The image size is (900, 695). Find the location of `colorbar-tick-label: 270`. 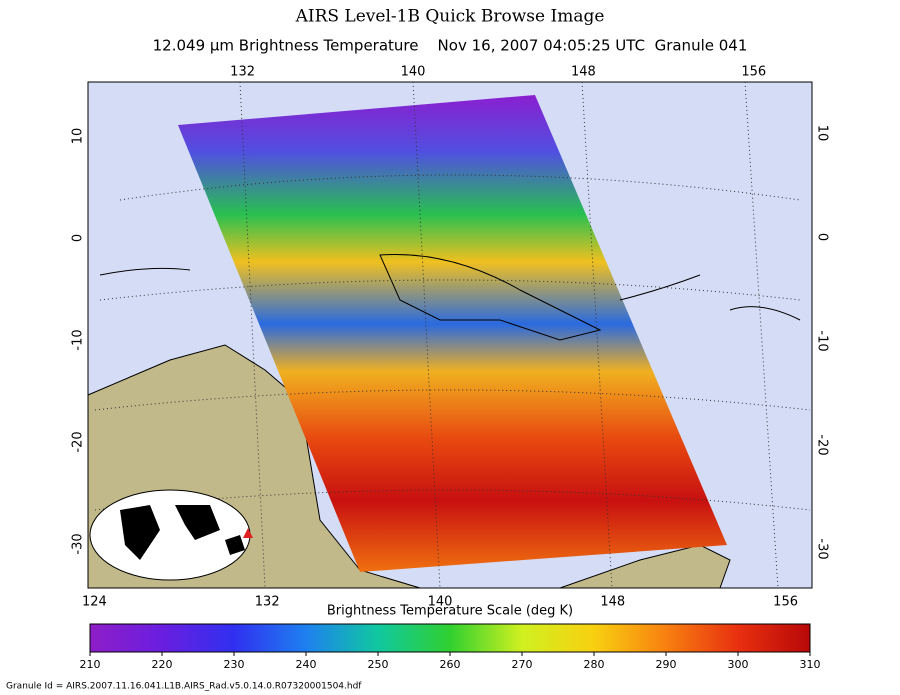

colorbar-tick-label: 270 is located at coordinates (522, 664).